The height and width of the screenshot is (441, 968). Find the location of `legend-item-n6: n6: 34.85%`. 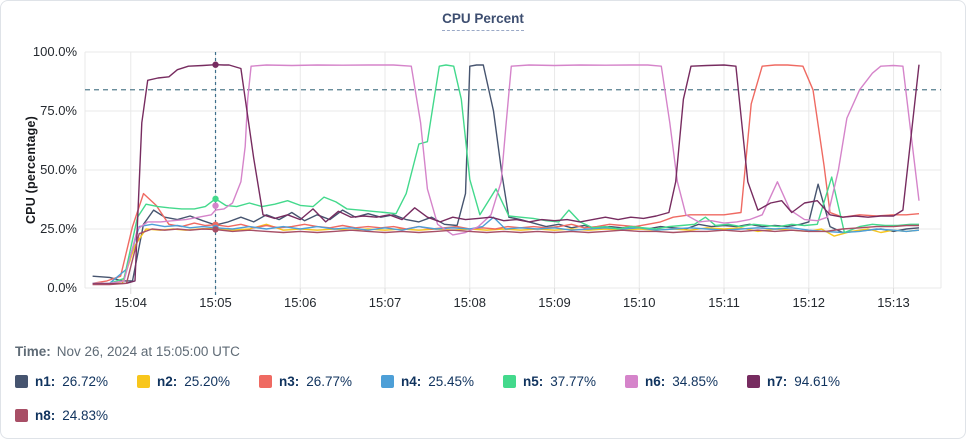

legend-item-n6: n6: 34.85% is located at coordinates (686, 381).